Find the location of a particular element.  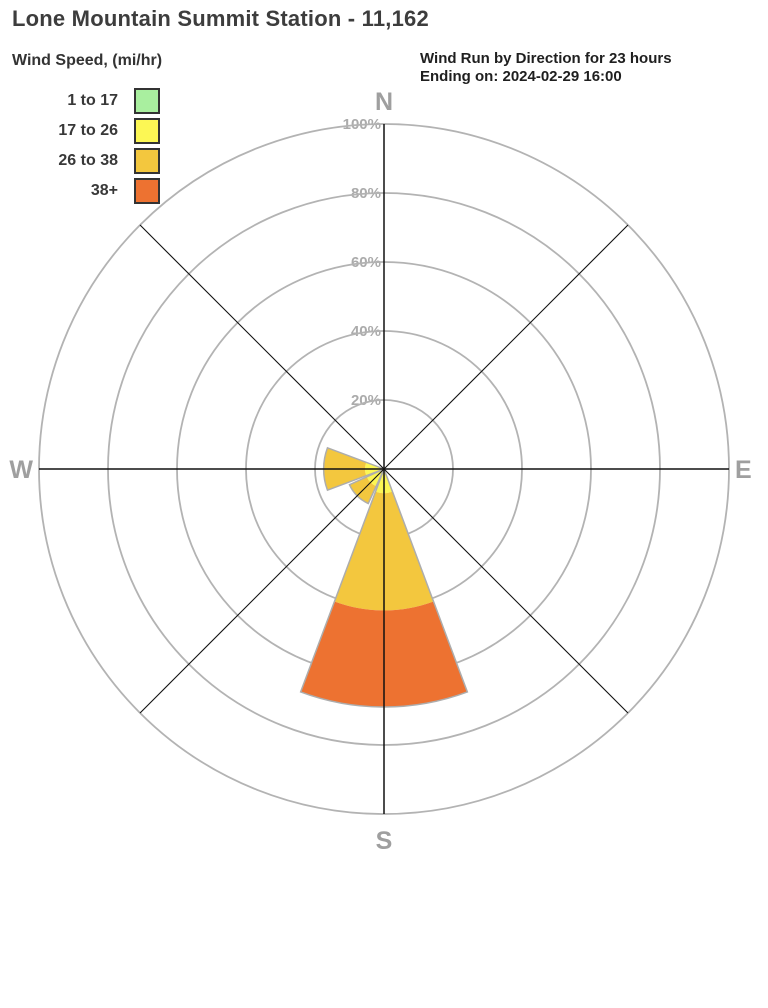

legend-row: 17 to 26 is located at coordinates (80, 131).